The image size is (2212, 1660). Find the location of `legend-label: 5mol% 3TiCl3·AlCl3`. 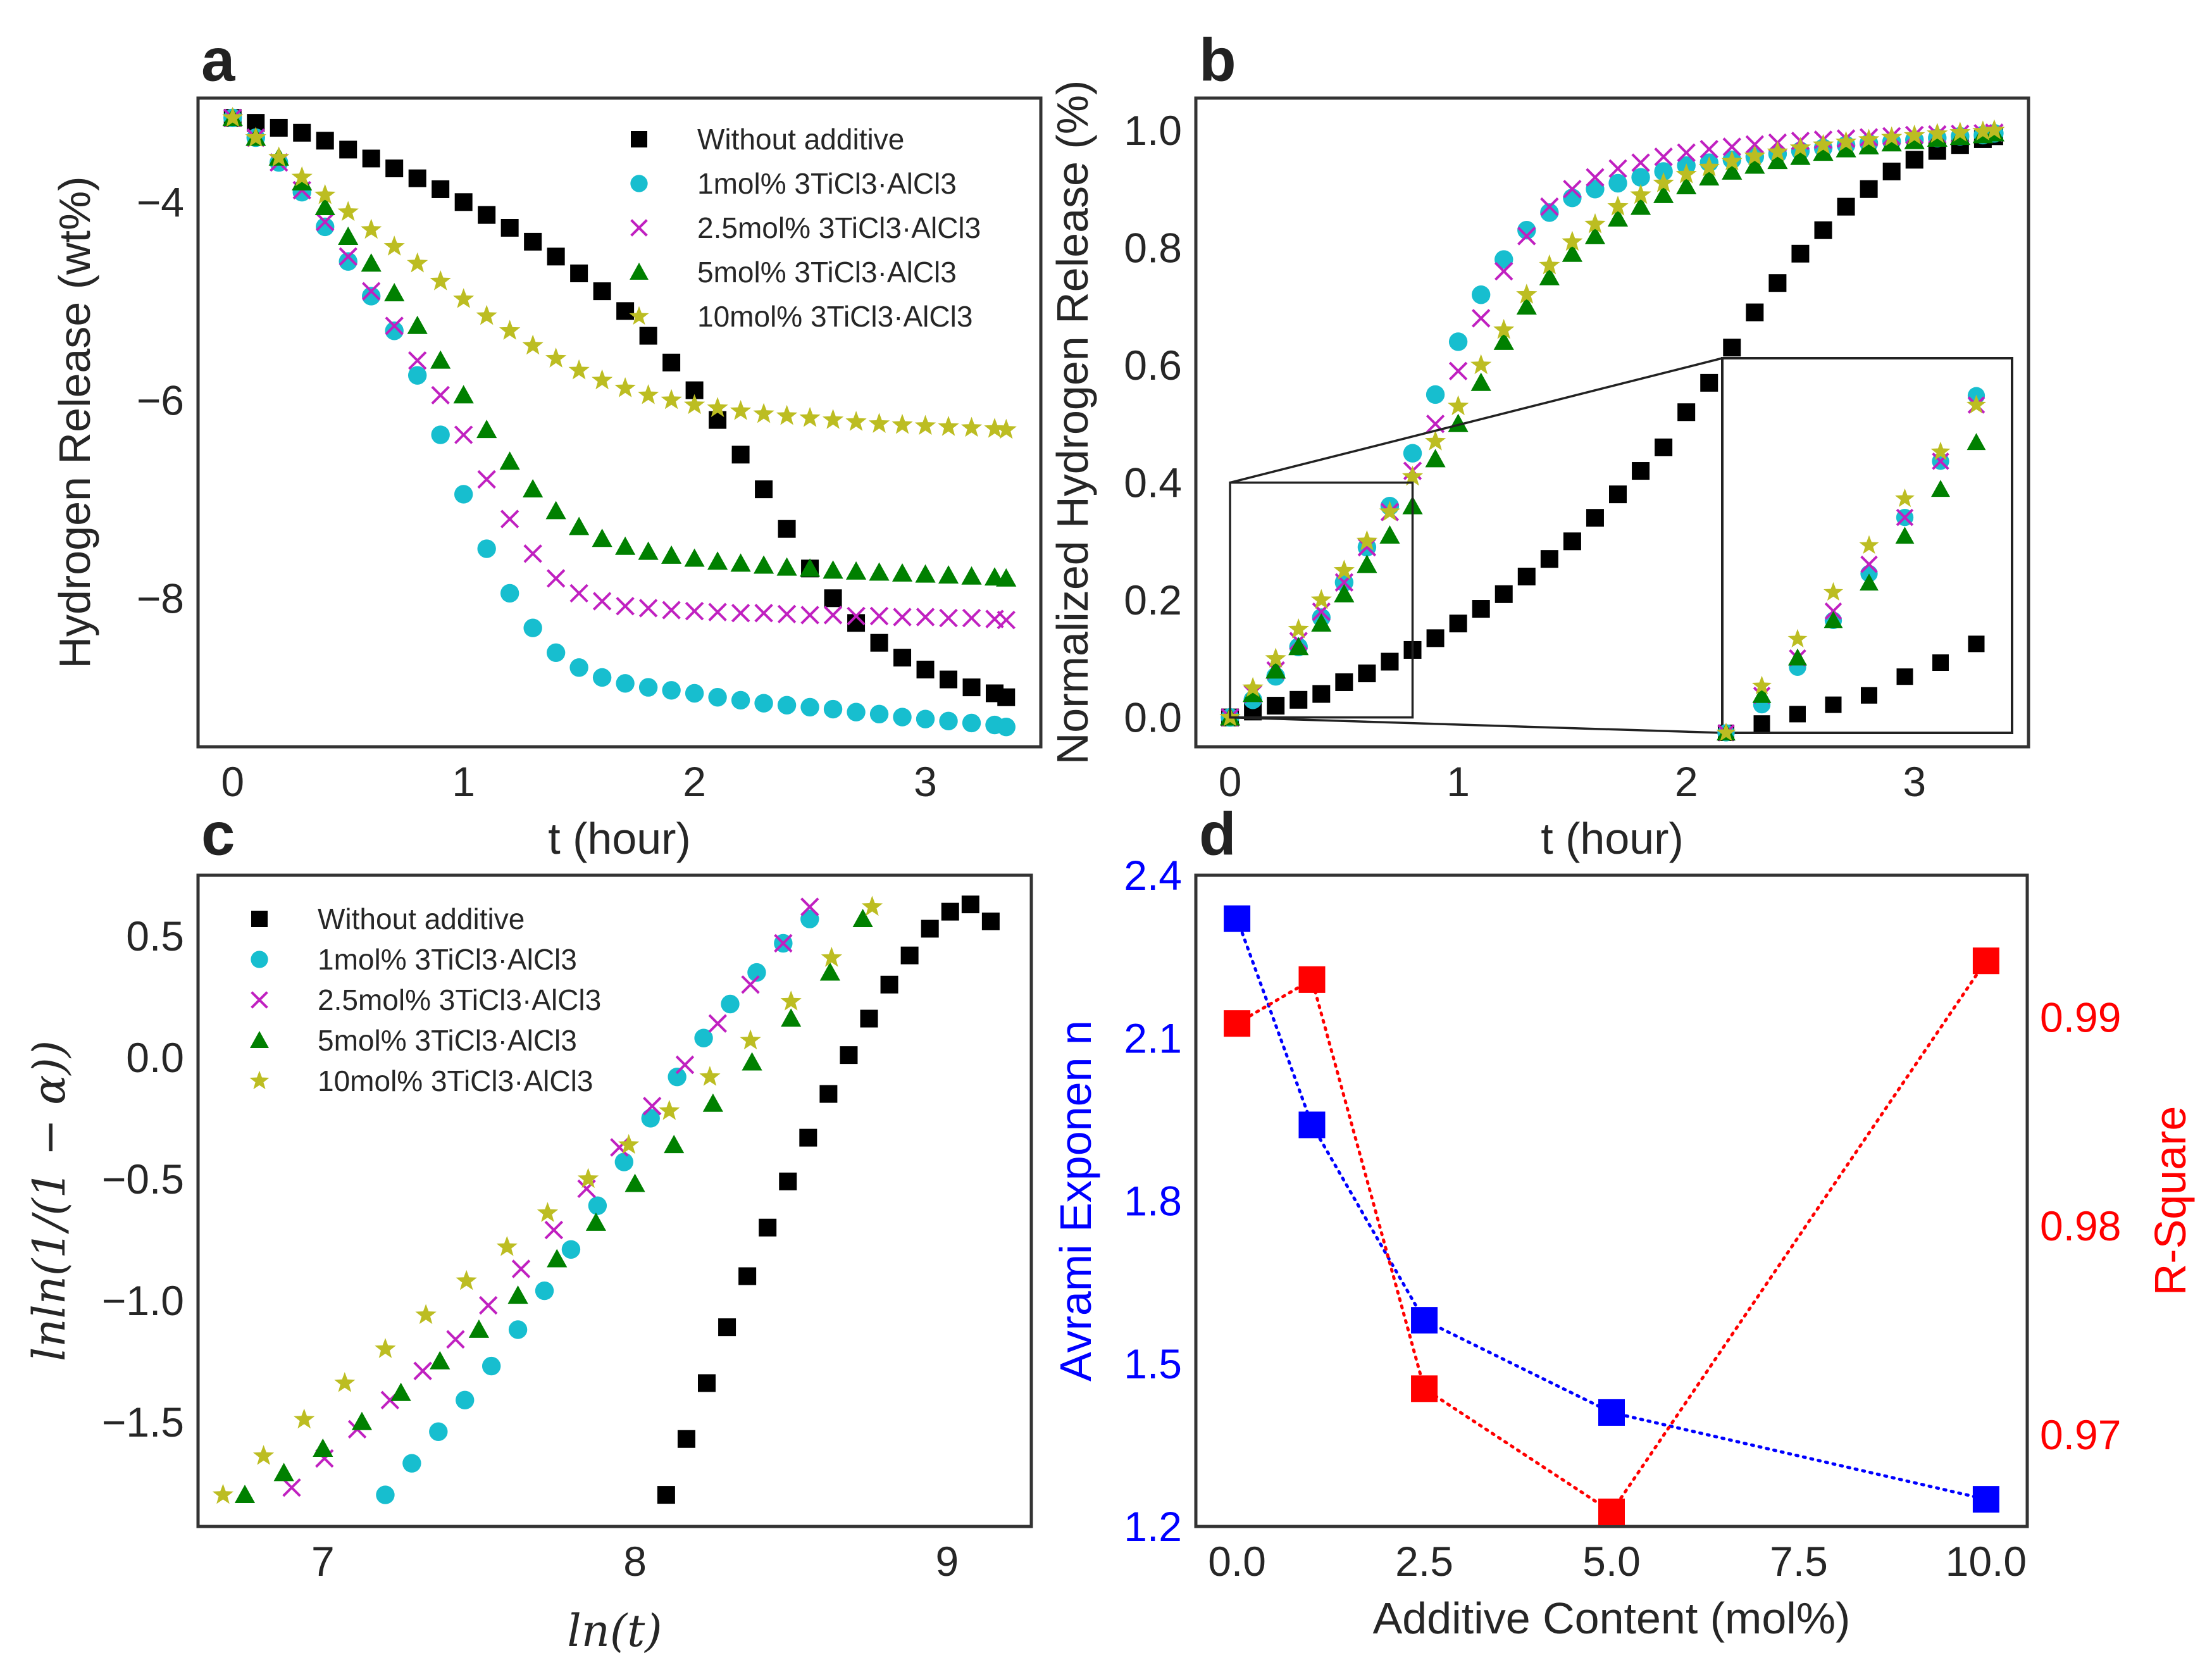

legend-label: 5mol% 3TiCl3·AlCl3 is located at coordinates (447, 1040).